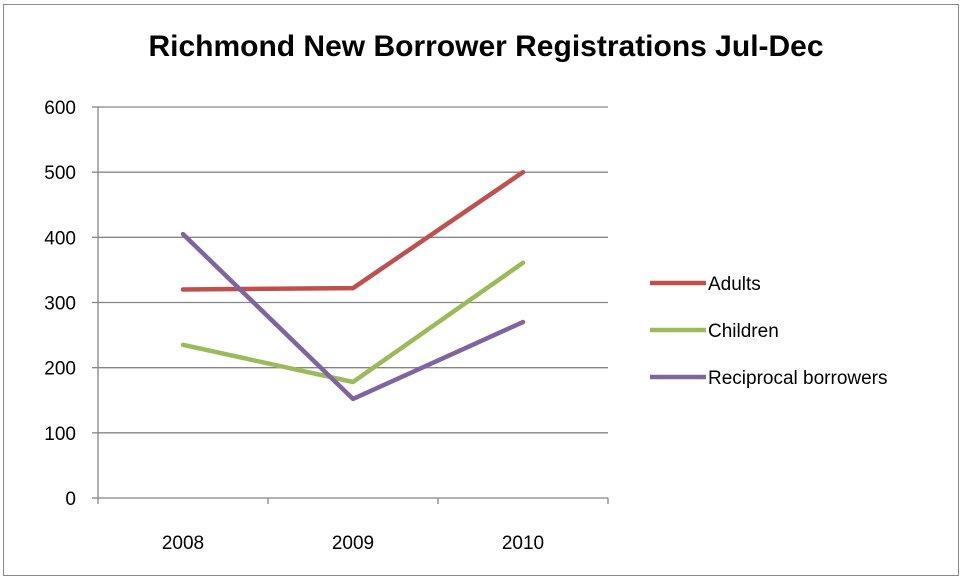 The height and width of the screenshot is (580, 964). I want to click on x-tick-label: 2009, so click(353, 543).